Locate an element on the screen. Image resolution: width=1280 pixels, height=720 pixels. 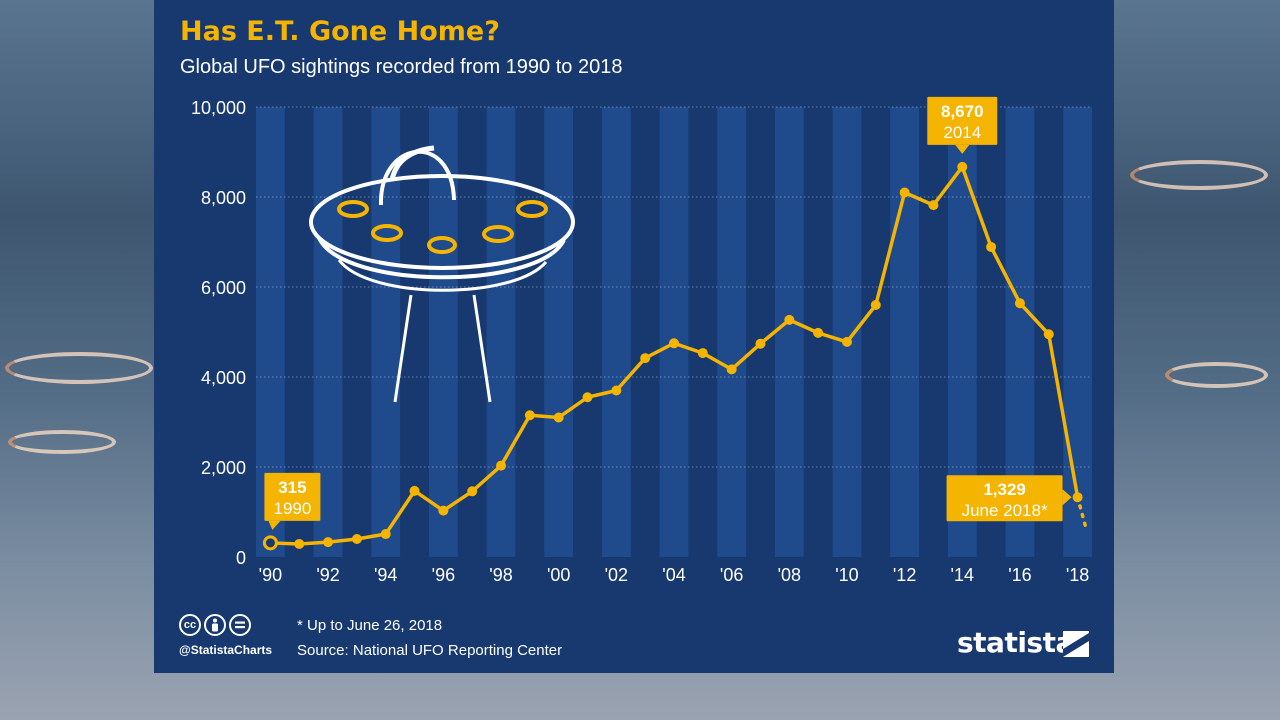
annotation-year: June 2018* is located at coordinates (1005, 510).